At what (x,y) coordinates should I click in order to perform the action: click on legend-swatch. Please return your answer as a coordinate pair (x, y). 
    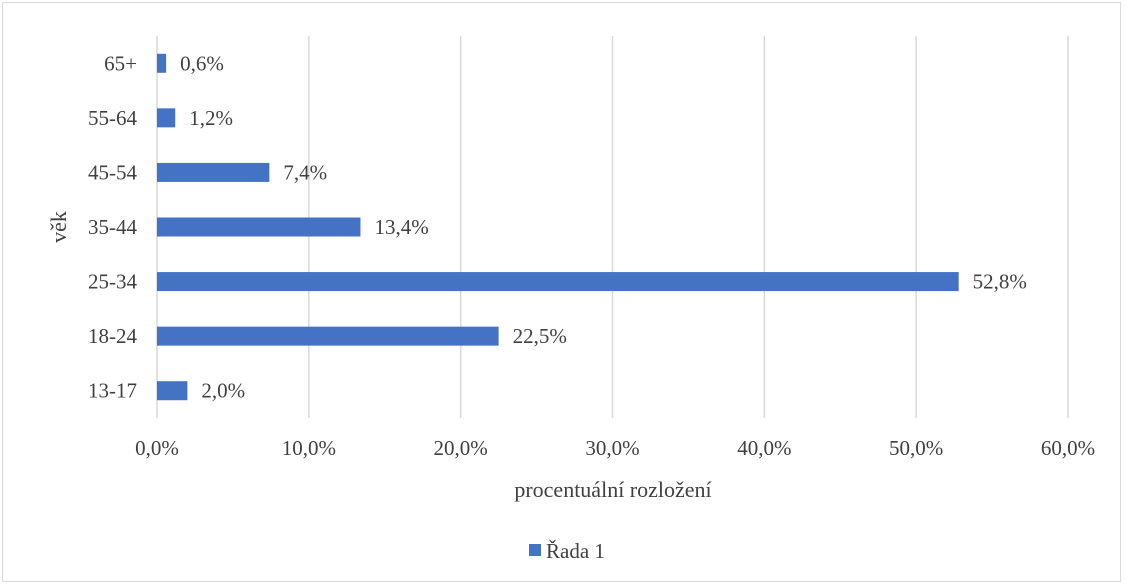
    Looking at the image, I should click on (535, 550).